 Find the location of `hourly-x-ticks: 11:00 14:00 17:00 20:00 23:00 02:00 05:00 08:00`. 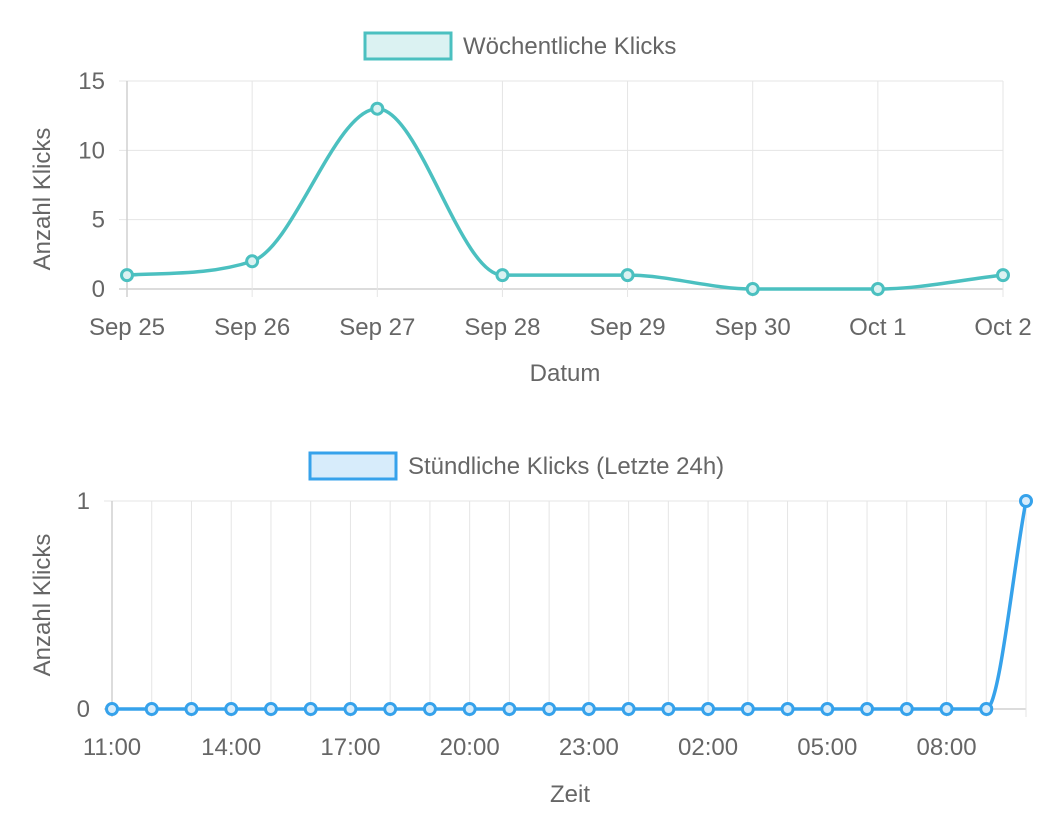

hourly-x-ticks: 11:00 14:00 17:00 20:00 23:00 02:00 05:00 08:00 is located at coordinates (530, 747).